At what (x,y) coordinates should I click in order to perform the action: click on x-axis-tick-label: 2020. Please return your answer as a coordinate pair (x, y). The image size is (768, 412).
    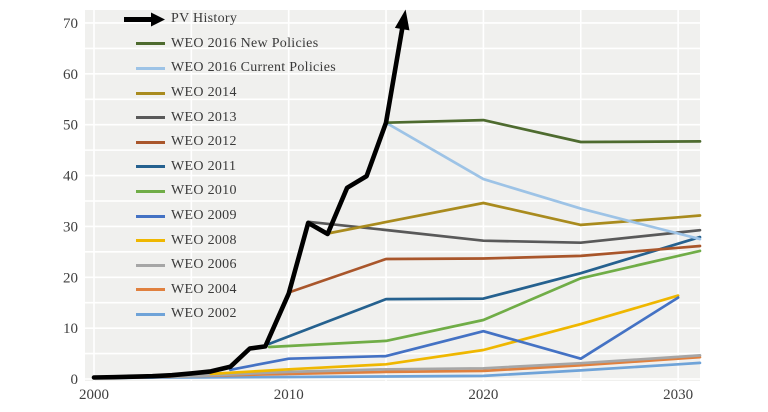
    Looking at the image, I should click on (483, 395).